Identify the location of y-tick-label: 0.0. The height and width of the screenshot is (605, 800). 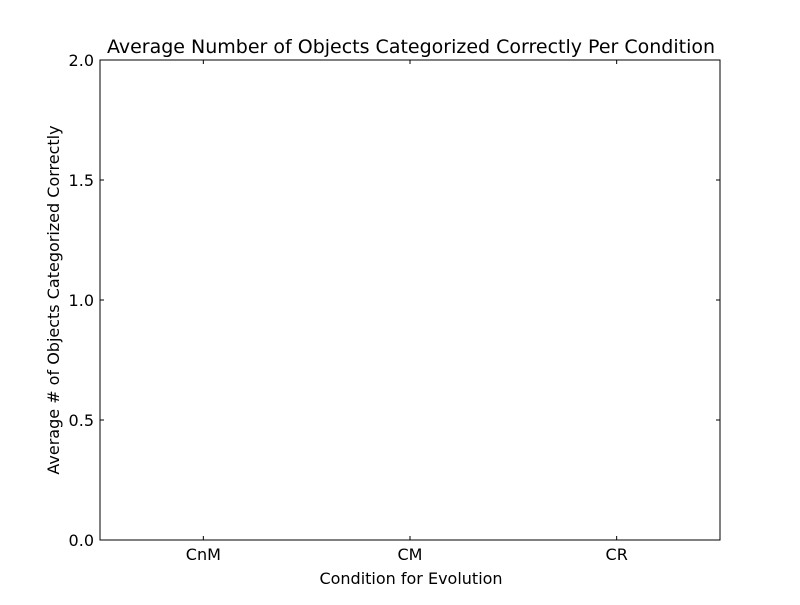
(81, 540).